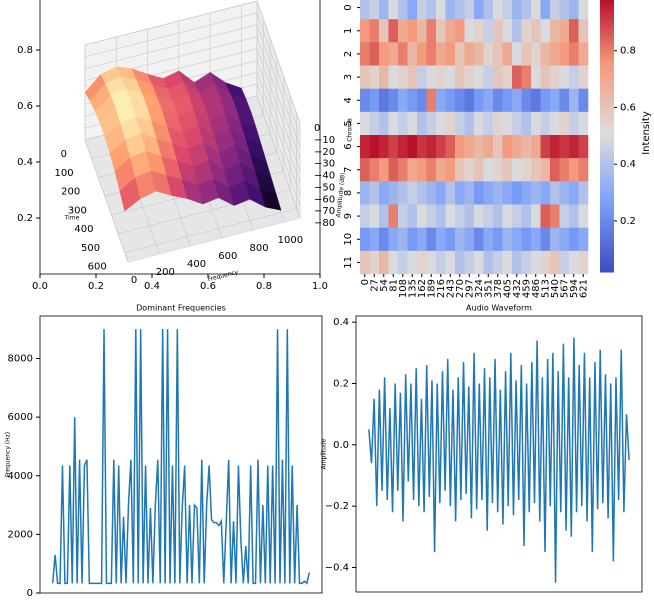  I want to click on x-tick-label: 216, so click(441, 288).